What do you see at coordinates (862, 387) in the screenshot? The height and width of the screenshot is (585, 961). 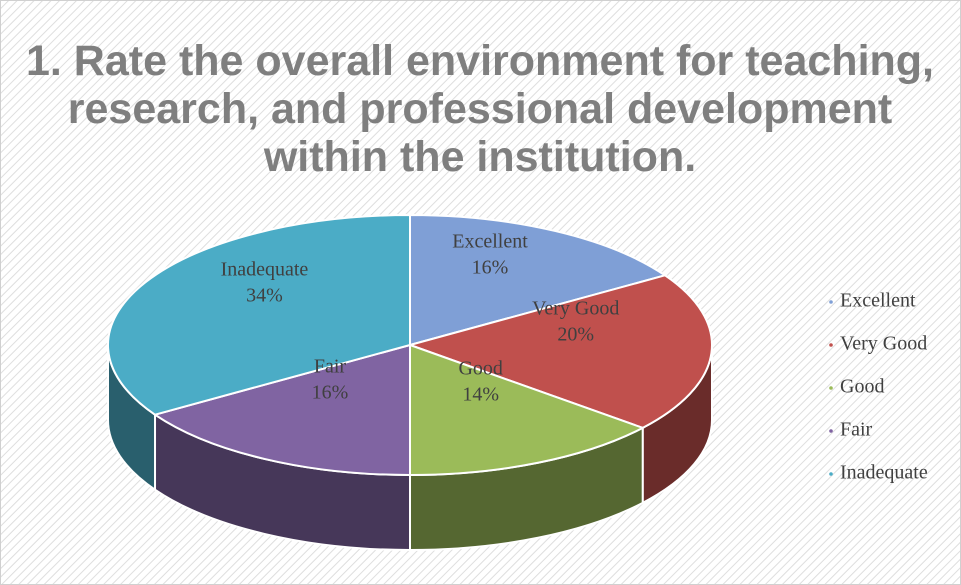 I see `legend-label: Good` at bounding box center [862, 387].